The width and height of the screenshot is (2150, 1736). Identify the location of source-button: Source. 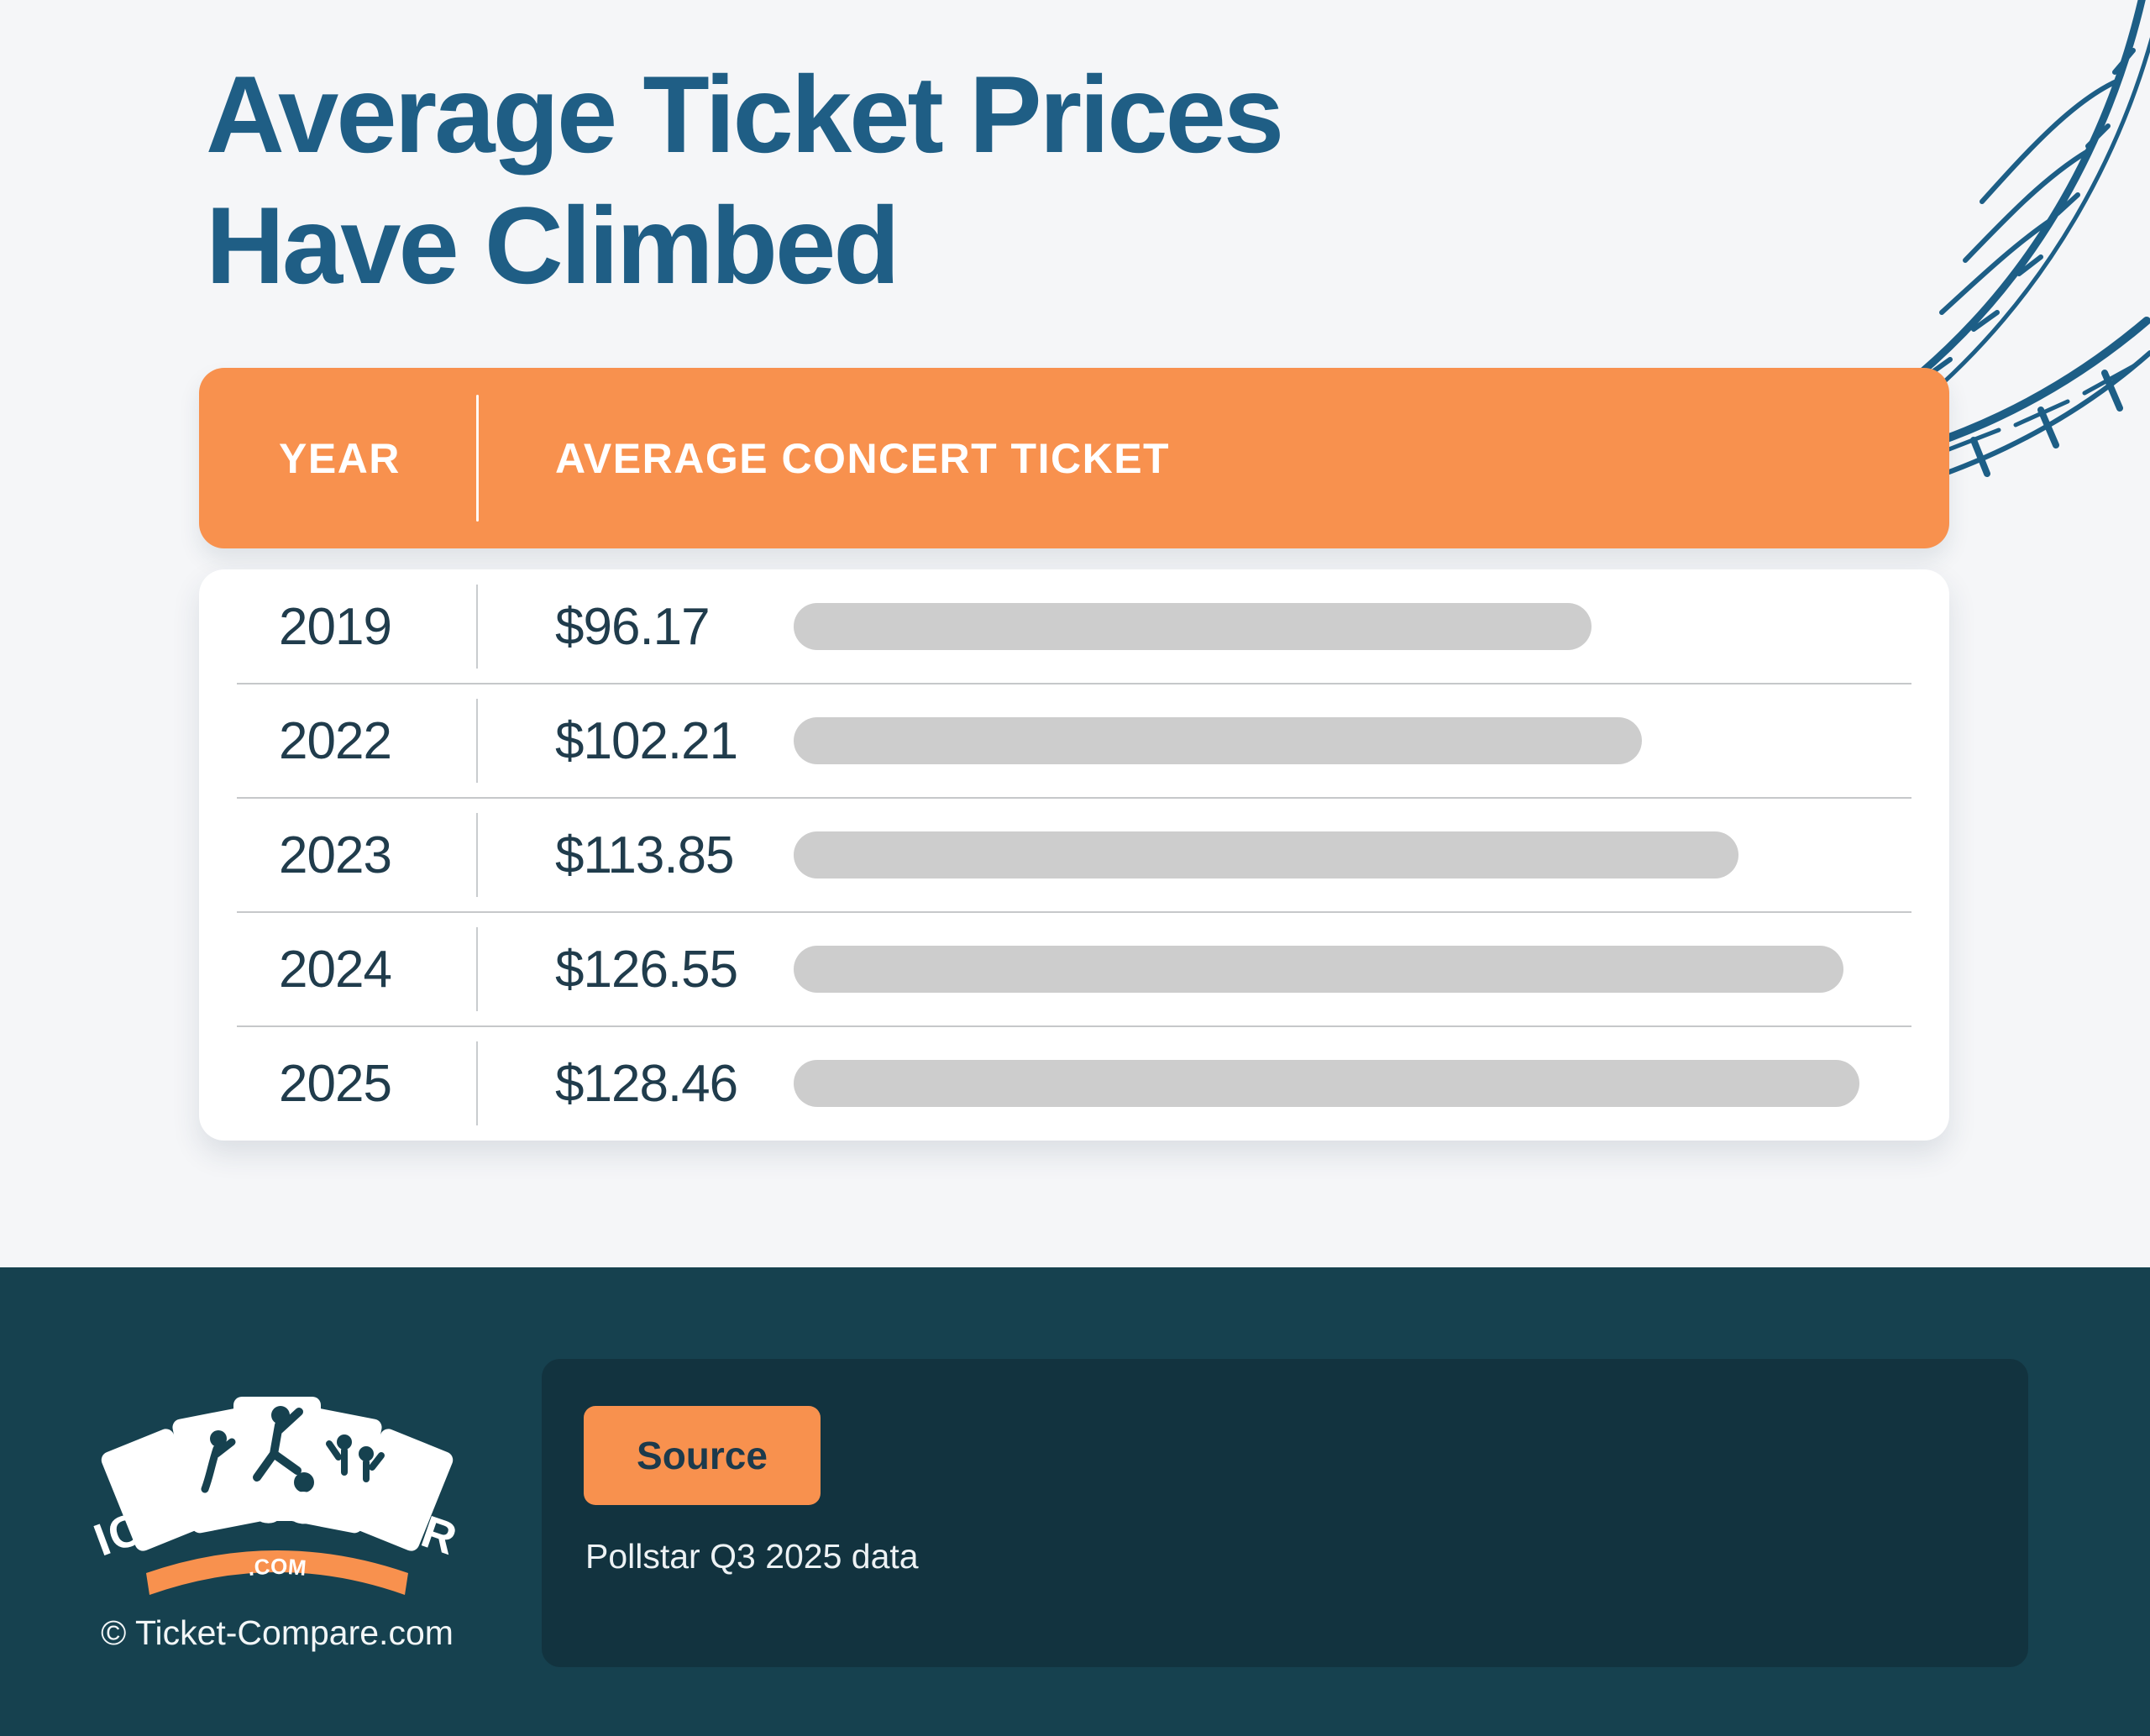
(702, 1455).